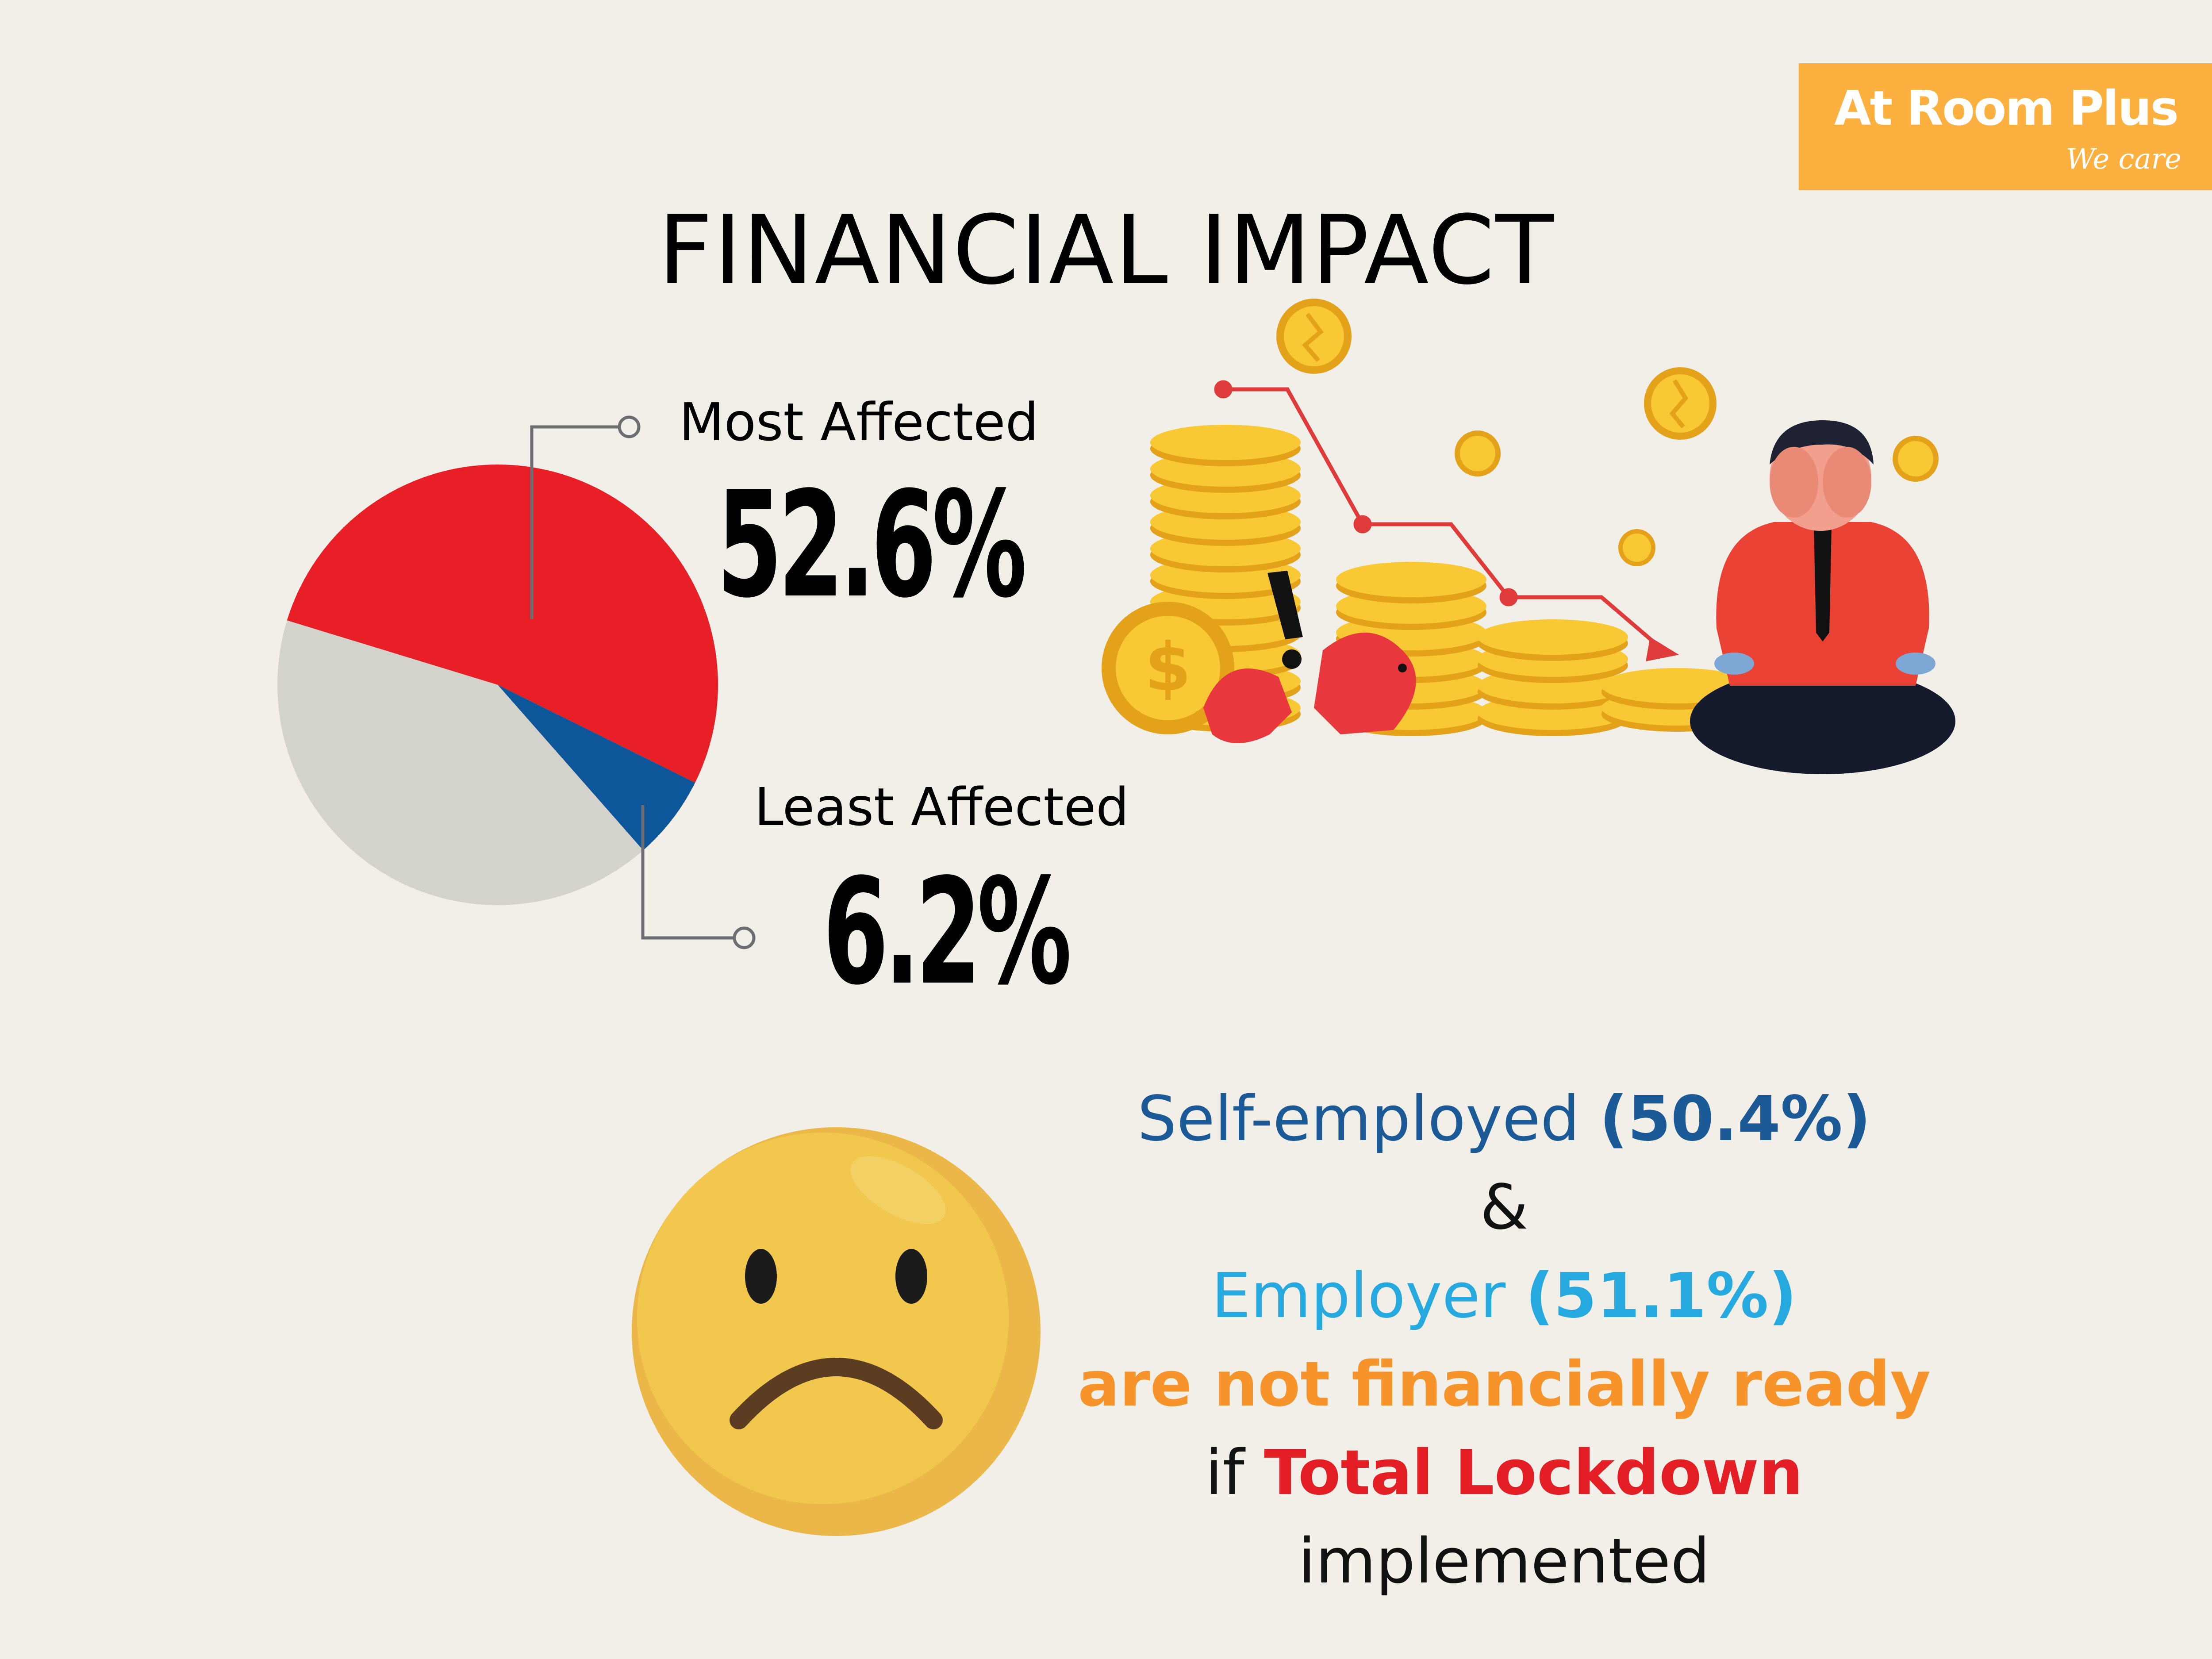  Describe the element at coordinates (1107, 251) in the screenshot. I see `page-title: FINANCIAL IMPACT` at that location.